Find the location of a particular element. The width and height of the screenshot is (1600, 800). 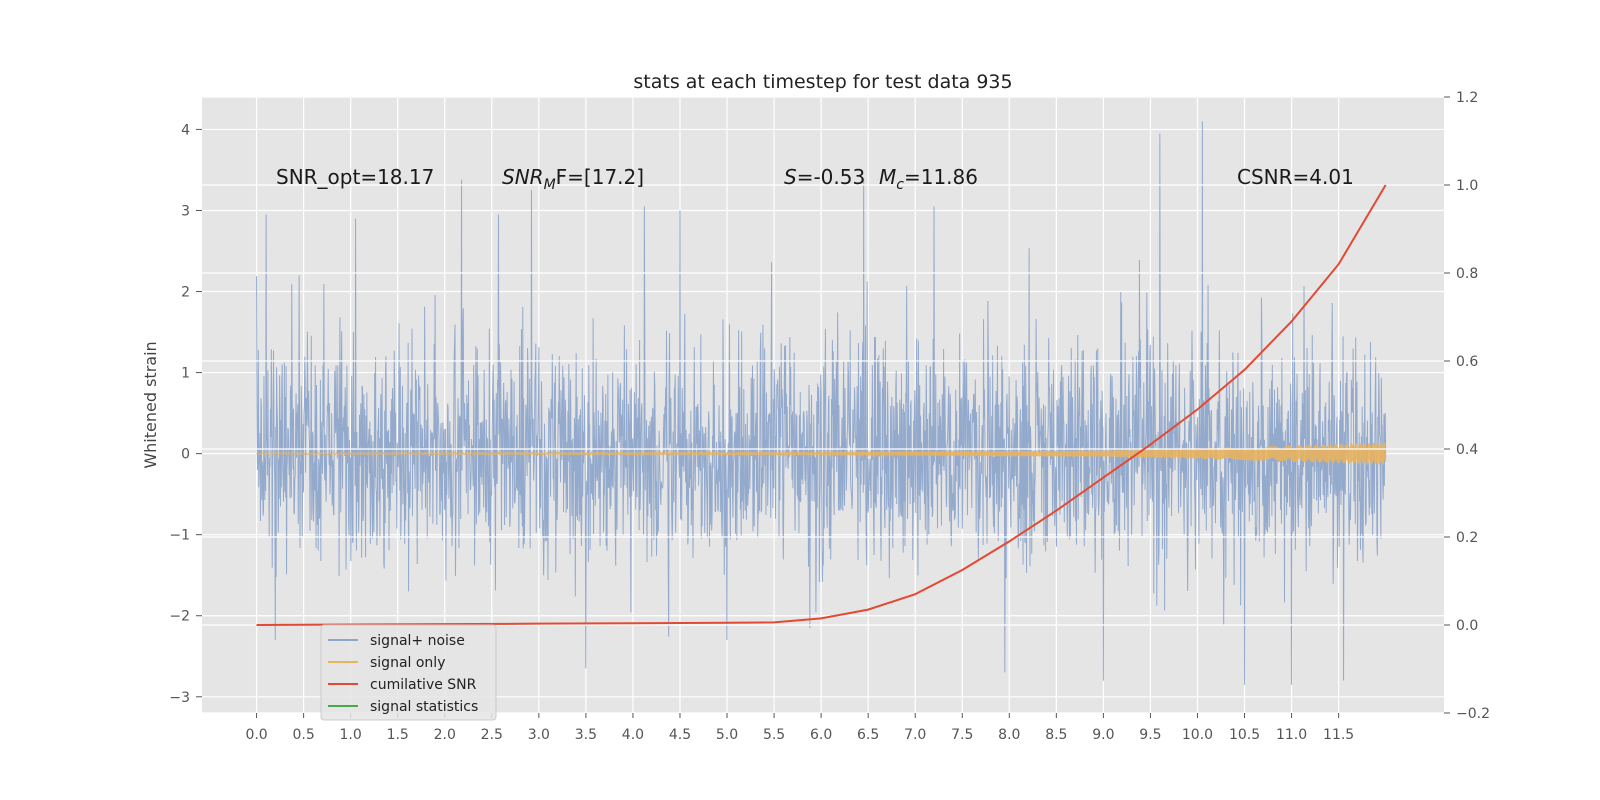

annotation-mc: Mc=11.86 is located at coordinates (928, 179).